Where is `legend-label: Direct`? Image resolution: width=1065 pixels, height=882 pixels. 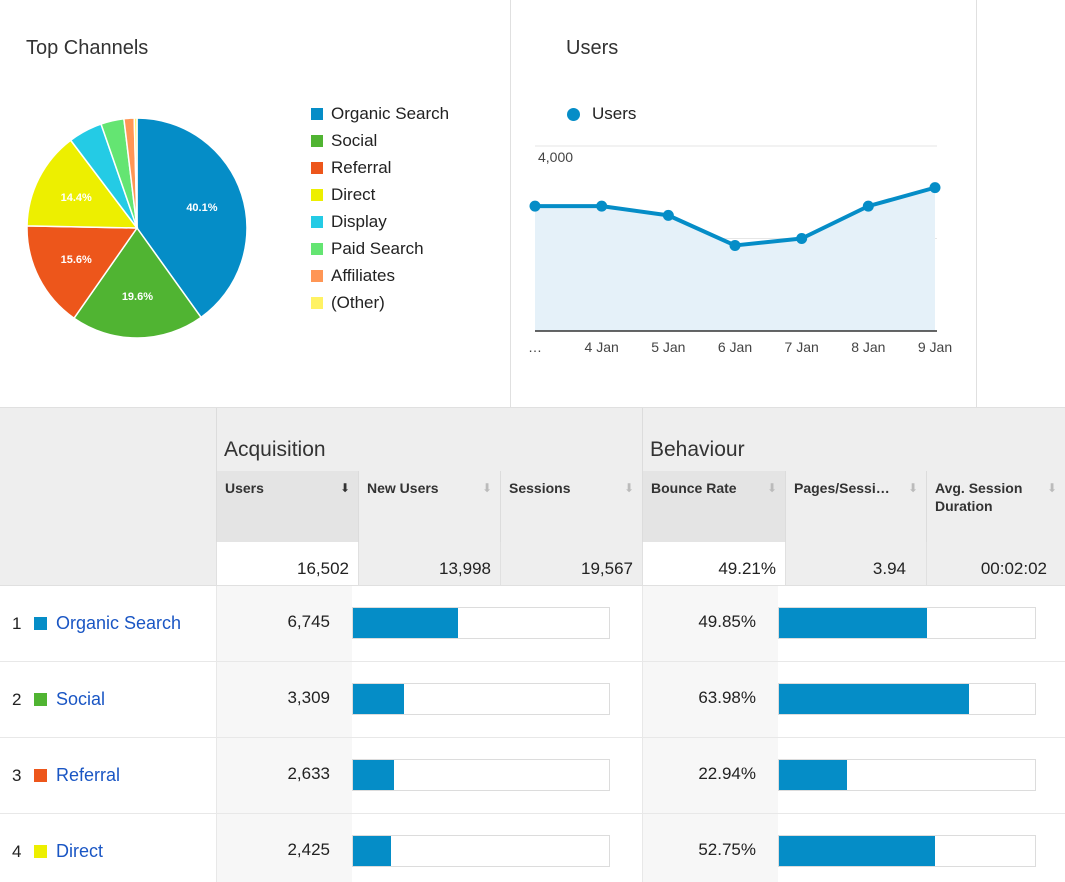 legend-label: Direct is located at coordinates (353, 194).